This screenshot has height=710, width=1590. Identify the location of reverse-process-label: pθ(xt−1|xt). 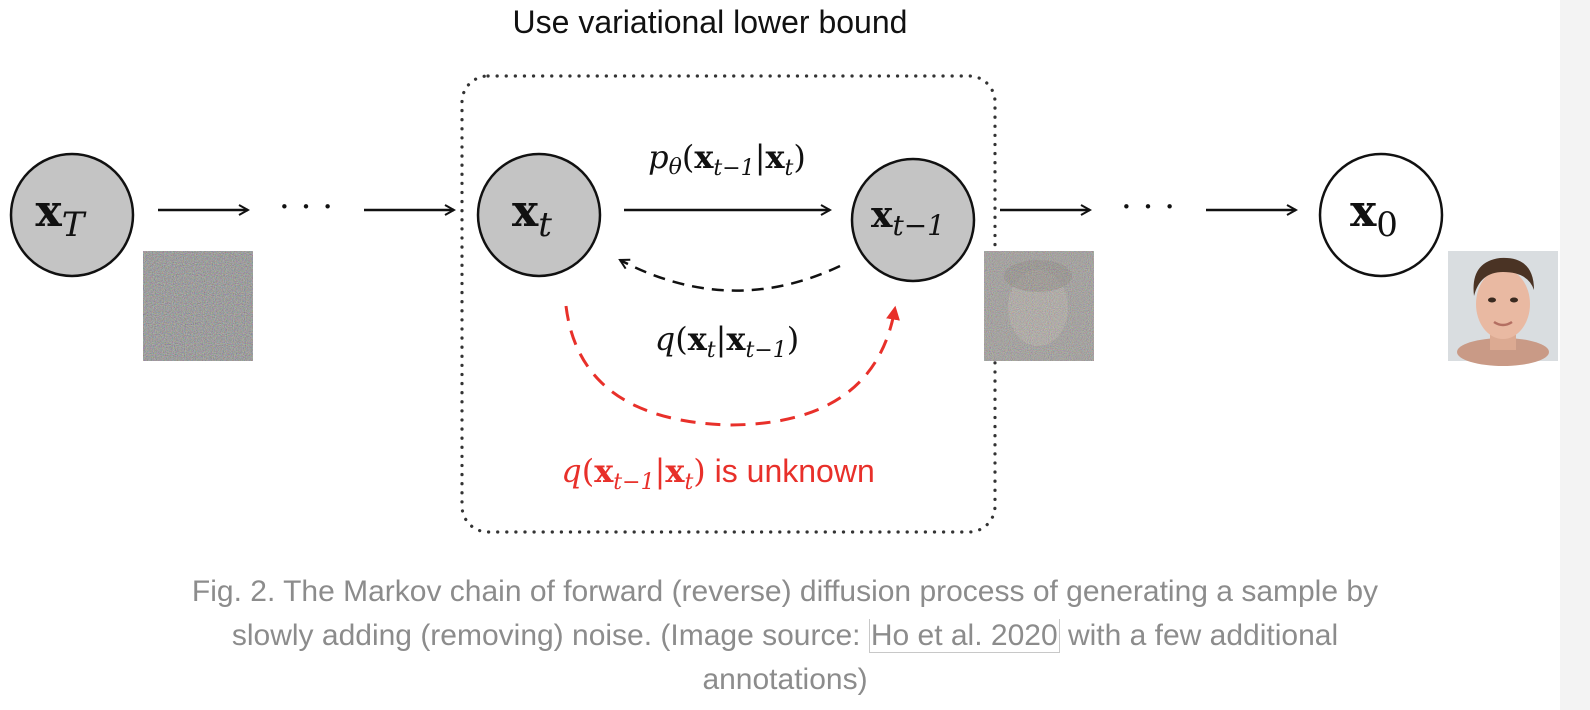
(727, 159).